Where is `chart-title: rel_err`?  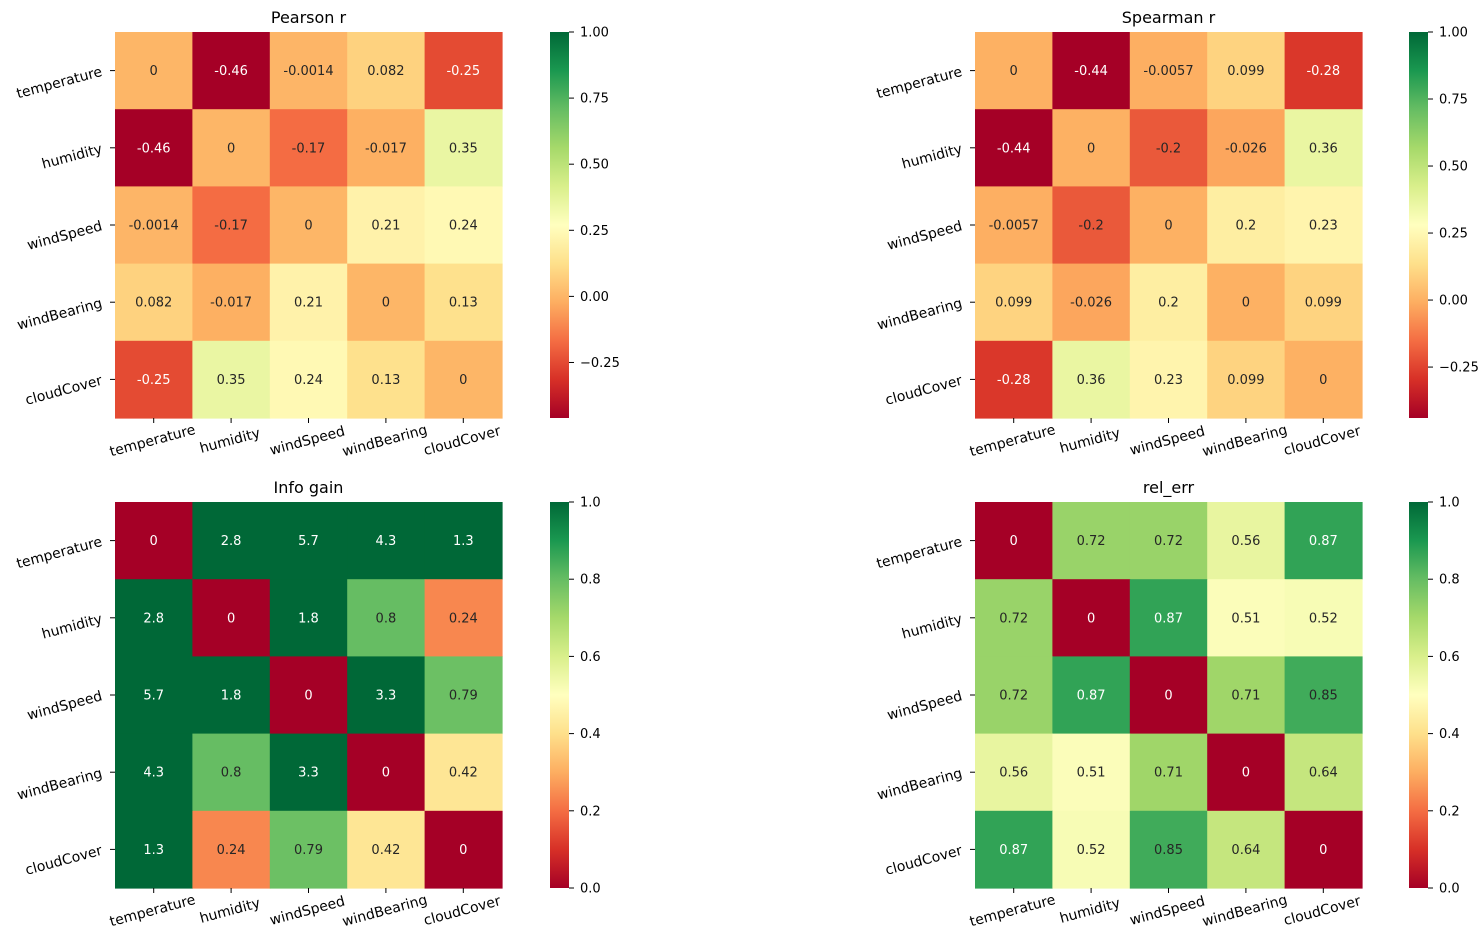 chart-title: rel_err is located at coordinates (1169, 488).